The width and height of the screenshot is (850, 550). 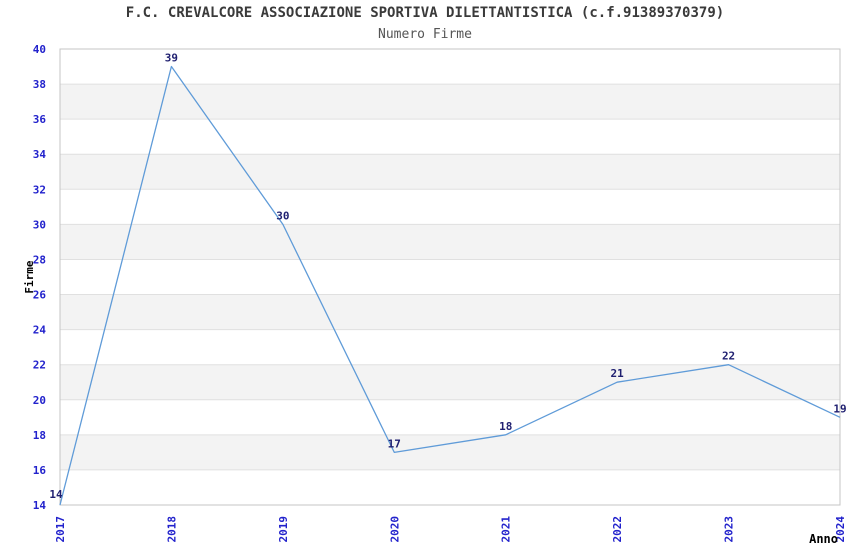 What do you see at coordinates (728, 356) in the screenshot?
I see `data-point-label: 22` at bounding box center [728, 356].